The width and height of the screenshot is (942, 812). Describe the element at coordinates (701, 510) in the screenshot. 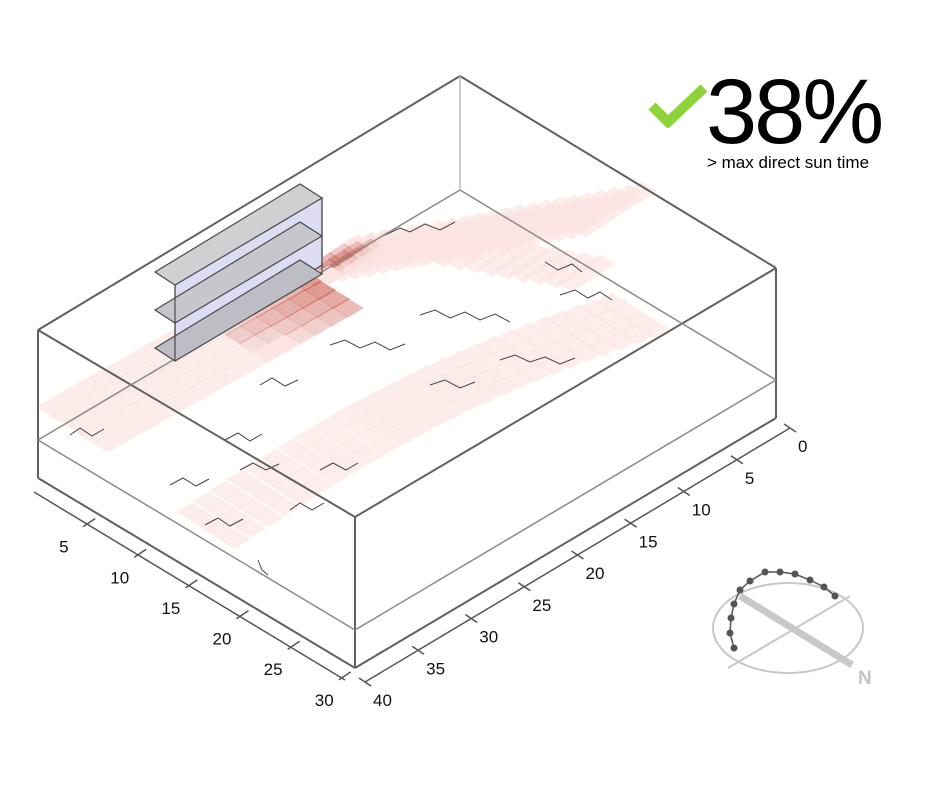

I see `y-tick-label: 10` at that location.